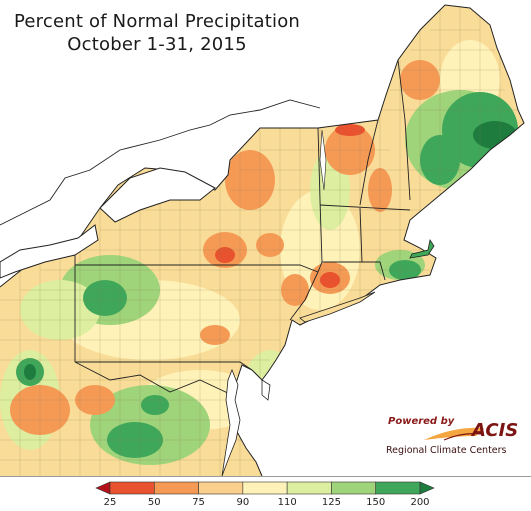  Describe the element at coordinates (427, 488) in the screenshot. I see `legend-arrow-right` at that location.